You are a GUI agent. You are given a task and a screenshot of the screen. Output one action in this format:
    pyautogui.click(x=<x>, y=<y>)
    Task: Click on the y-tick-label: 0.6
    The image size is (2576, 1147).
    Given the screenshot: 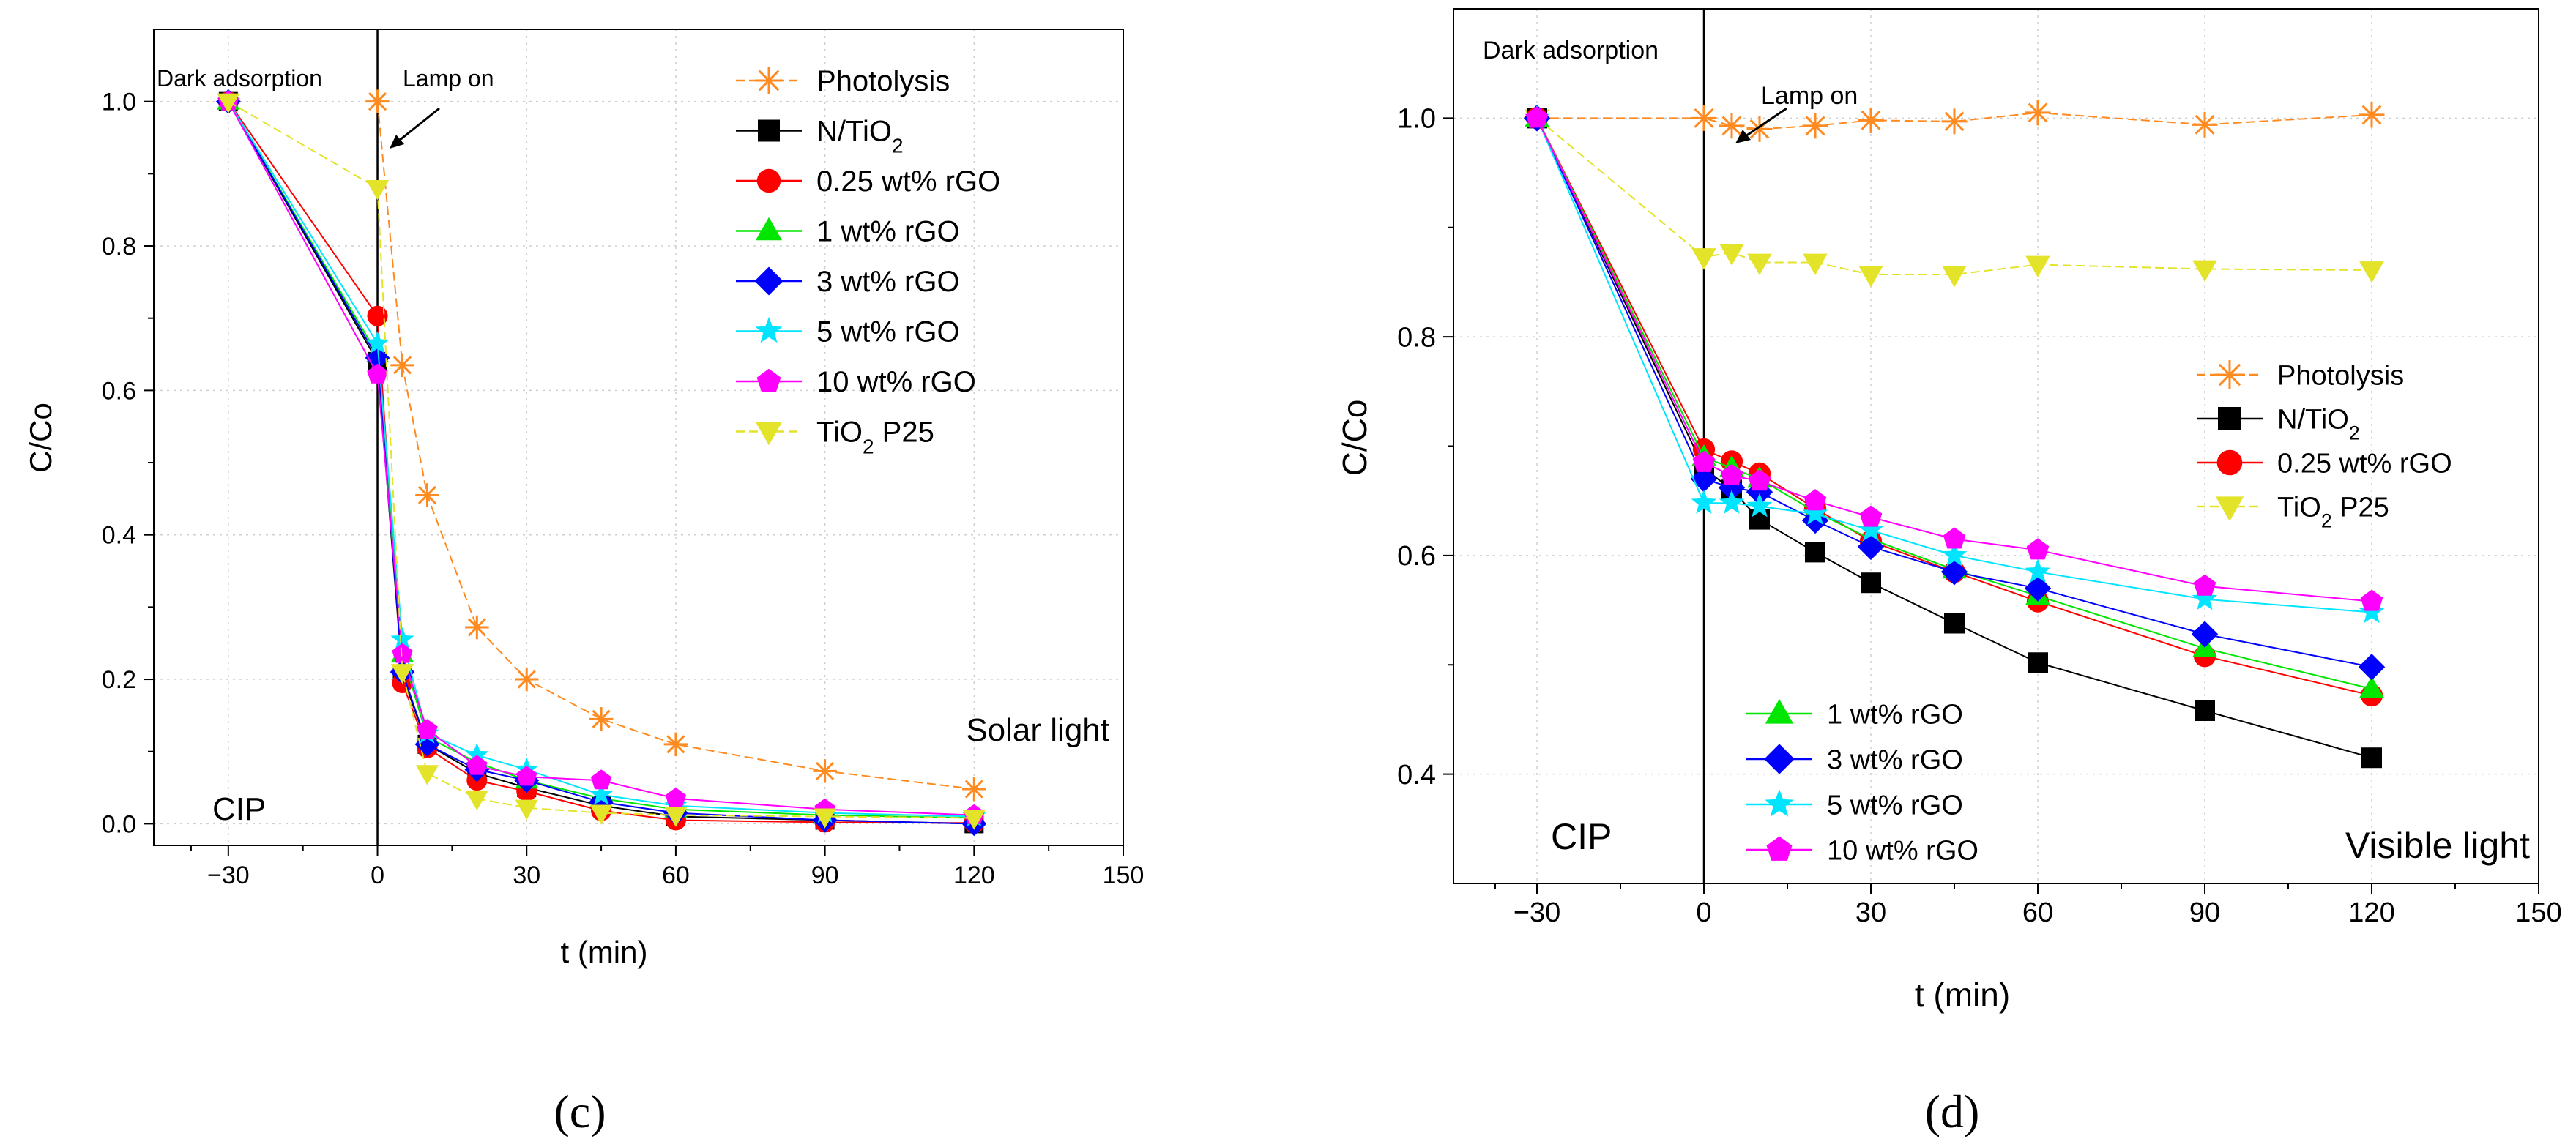 What is the action you would take?
    pyautogui.click(x=1416, y=556)
    